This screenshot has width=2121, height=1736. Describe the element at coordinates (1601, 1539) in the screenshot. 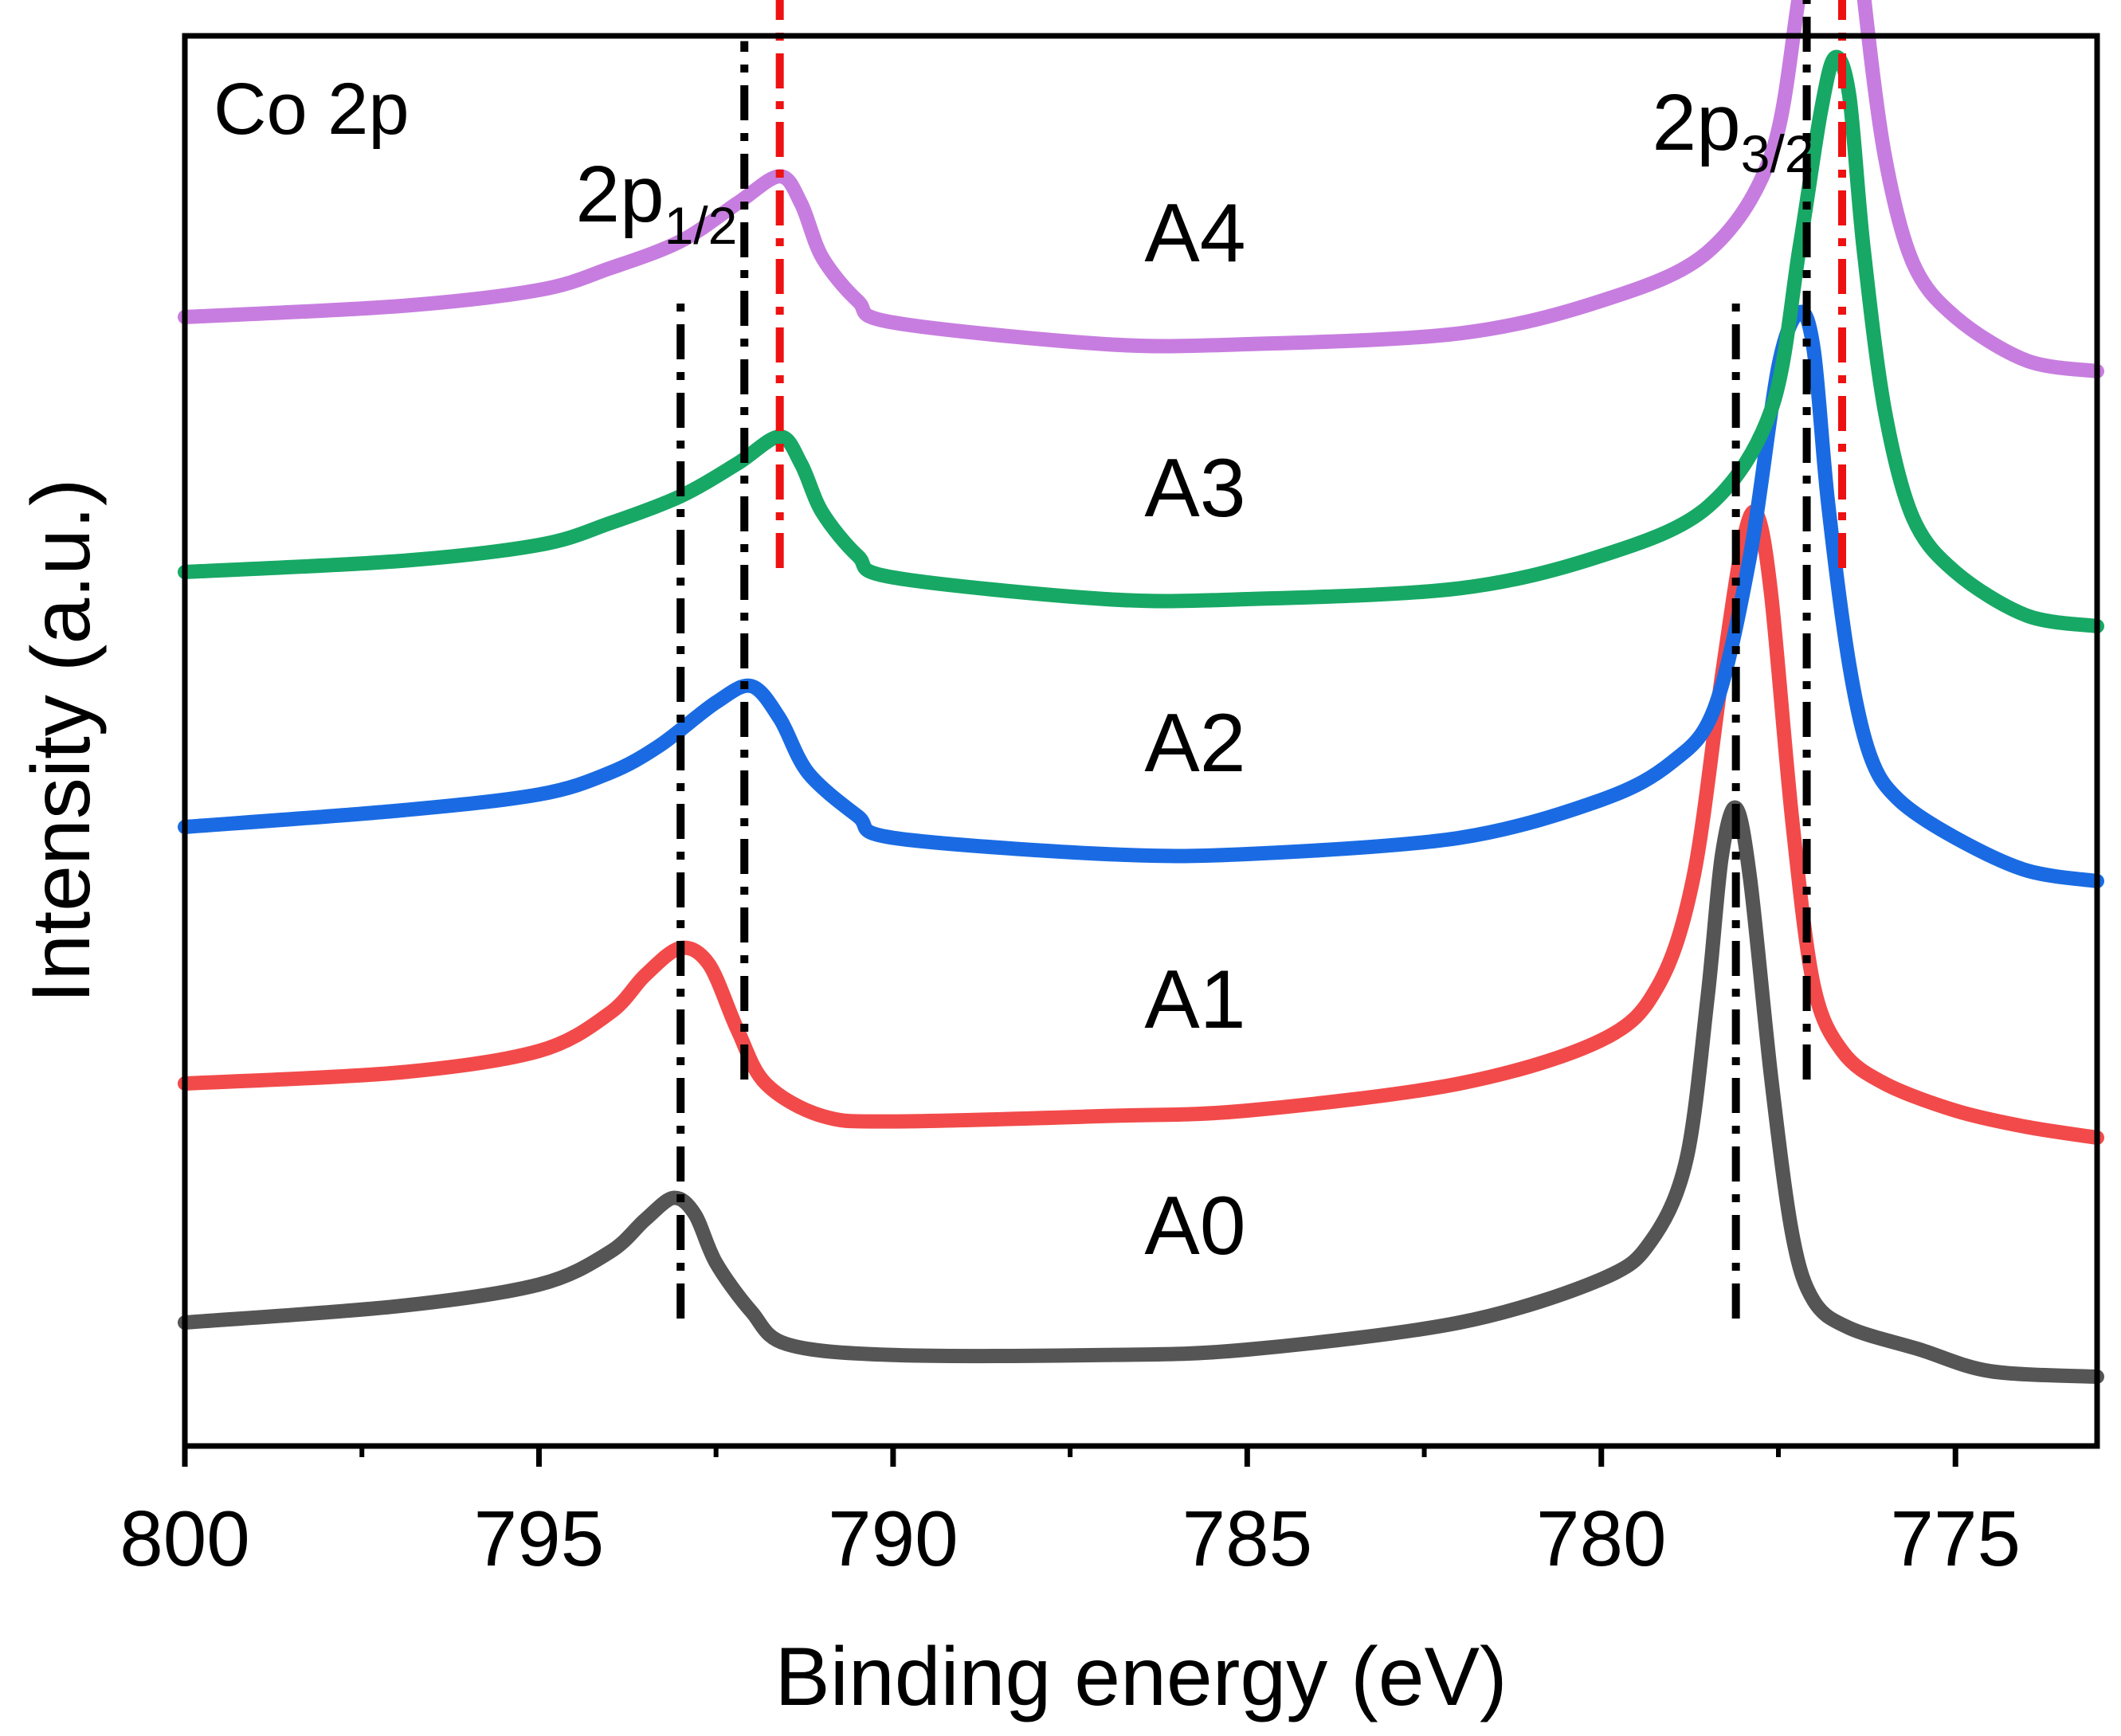

I see `x-tick-label: 780` at that location.